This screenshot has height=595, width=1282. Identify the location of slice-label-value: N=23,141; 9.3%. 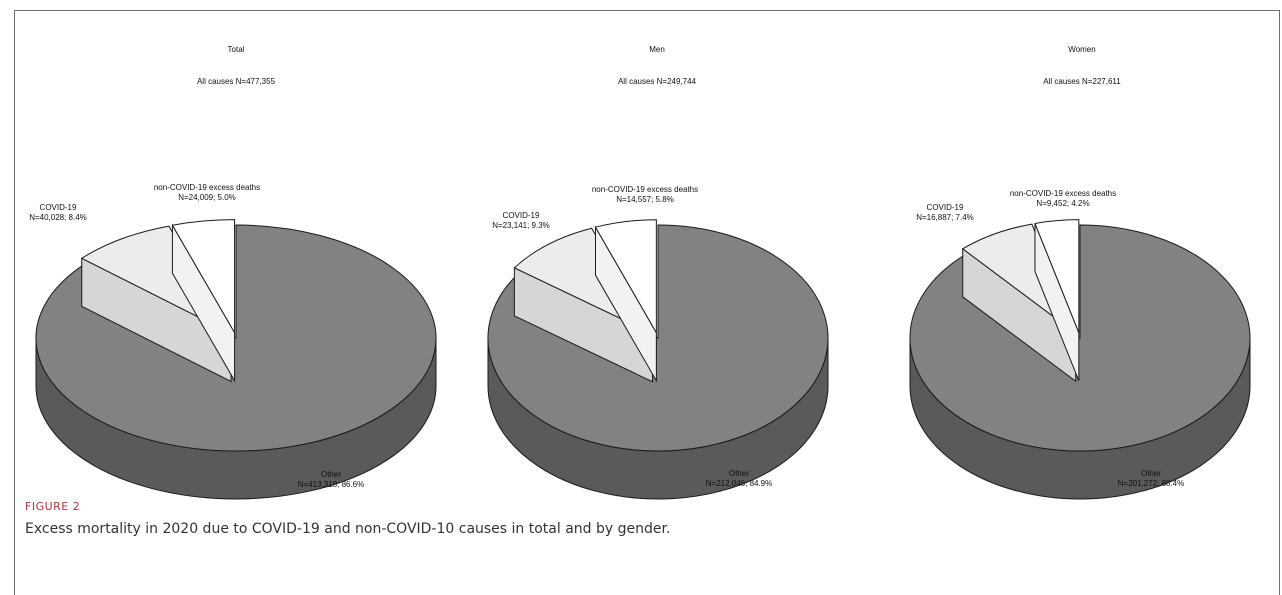
(521, 225).